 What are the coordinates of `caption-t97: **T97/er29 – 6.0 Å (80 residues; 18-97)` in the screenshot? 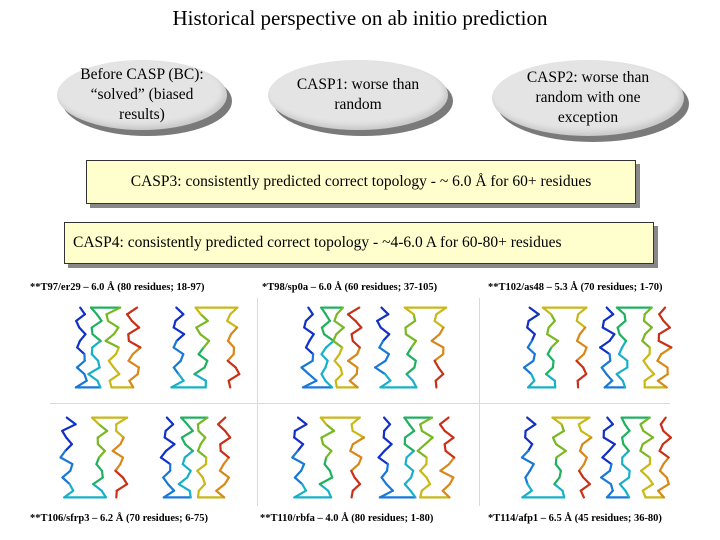 It's located at (117, 287).